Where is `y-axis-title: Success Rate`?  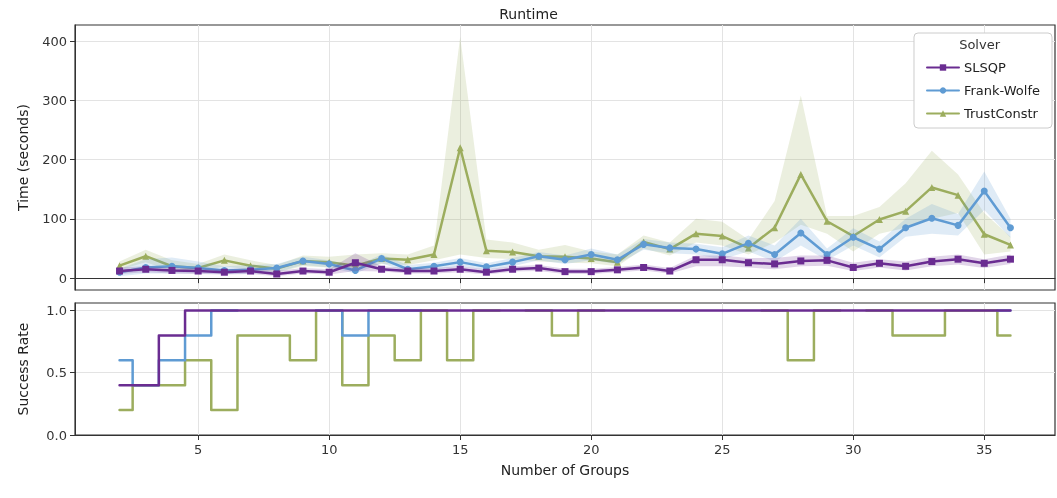
y-axis-title: Success Rate is located at coordinates (23, 369).